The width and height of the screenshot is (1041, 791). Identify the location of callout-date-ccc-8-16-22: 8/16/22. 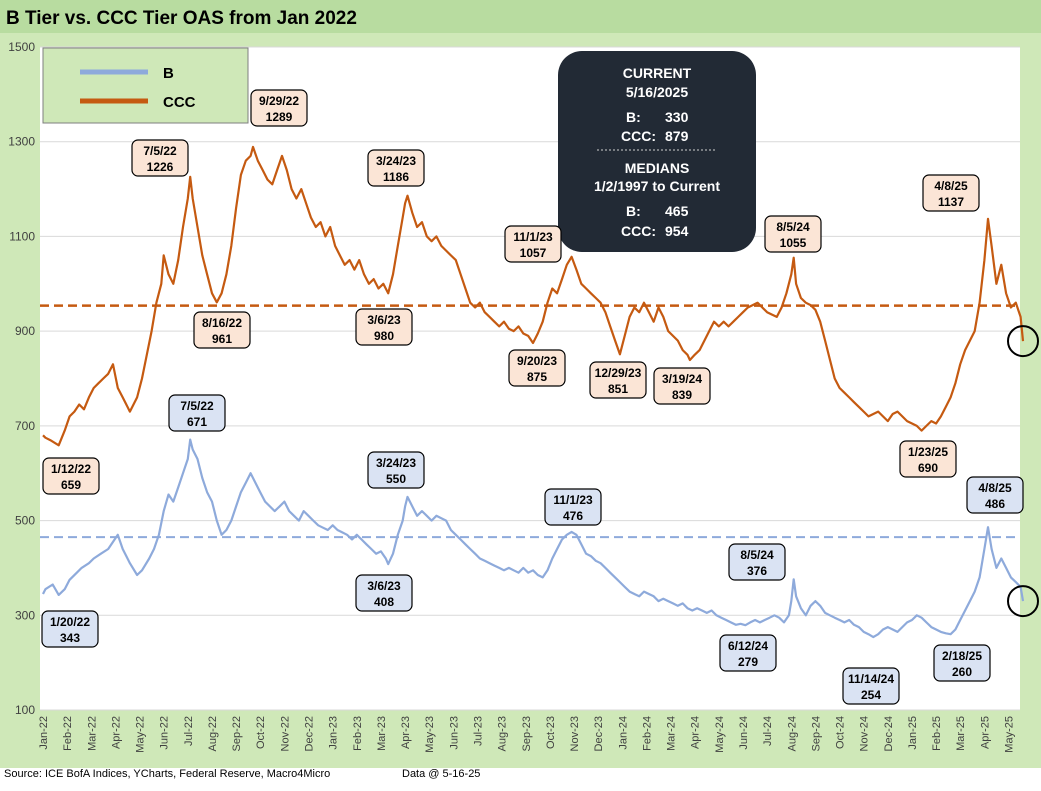
(222, 323).